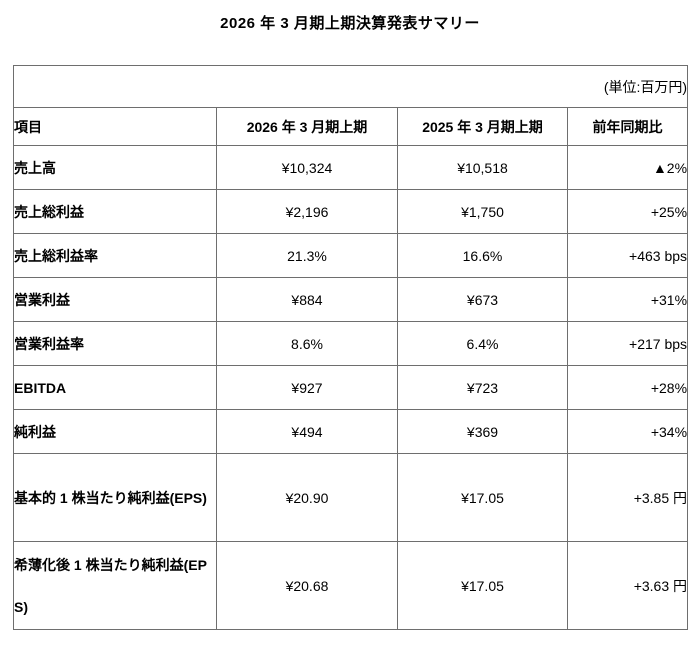  Describe the element at coordinates (307, 387) in the screenshot. I see `value-cell-fy2026: ¥927` at that location.